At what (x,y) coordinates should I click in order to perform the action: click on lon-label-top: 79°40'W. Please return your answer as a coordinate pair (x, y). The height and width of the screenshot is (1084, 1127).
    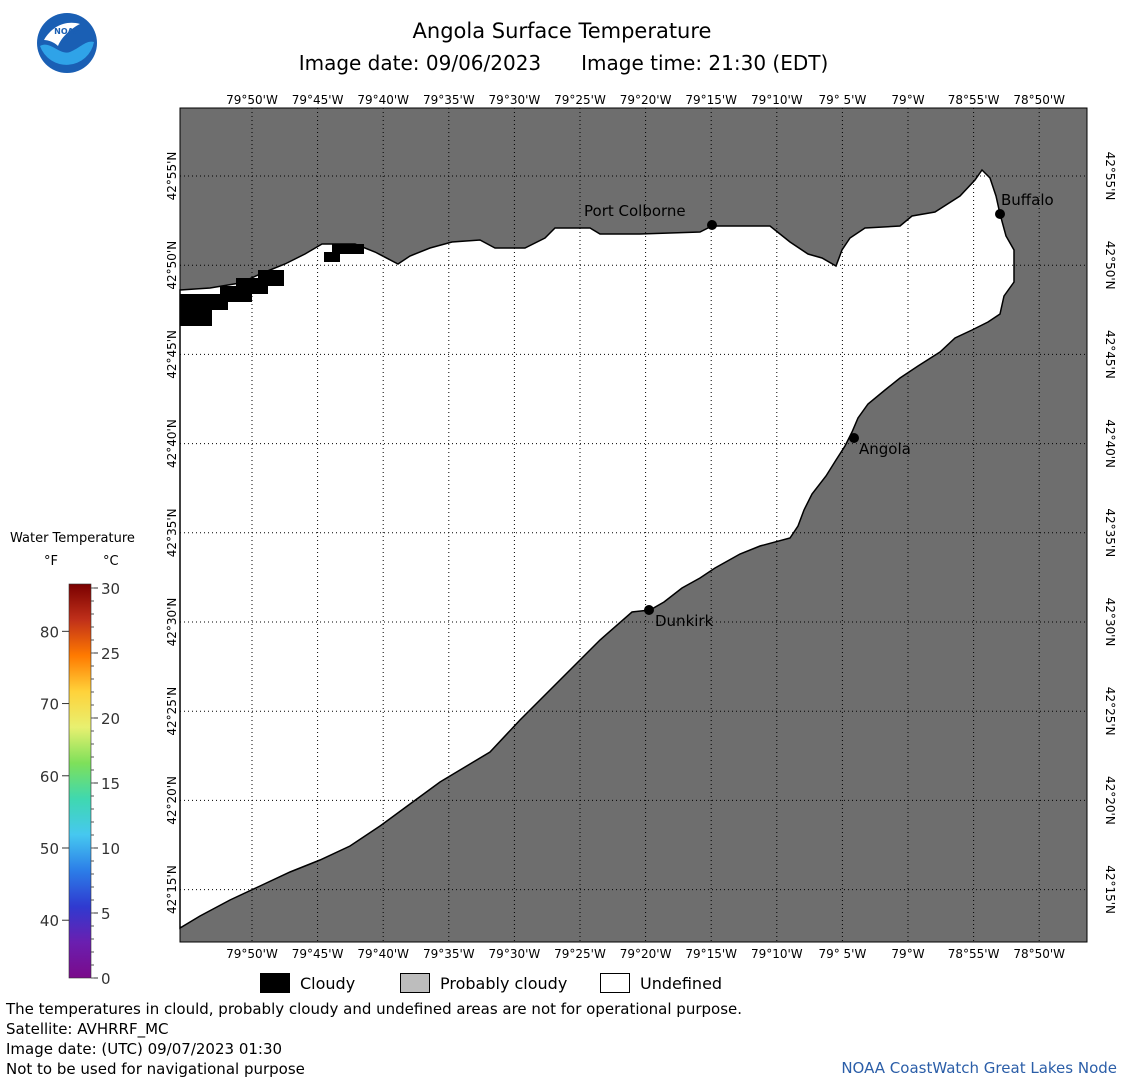
    Looking at the image, I should click on (383, 100).